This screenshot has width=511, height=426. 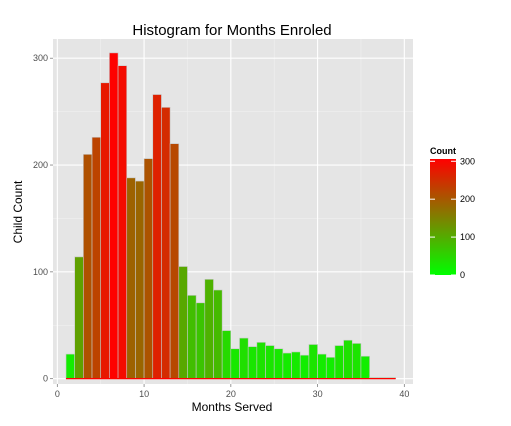 I want to click on legend-ticks: 0 100 200 300, so click(x=452, y=218).